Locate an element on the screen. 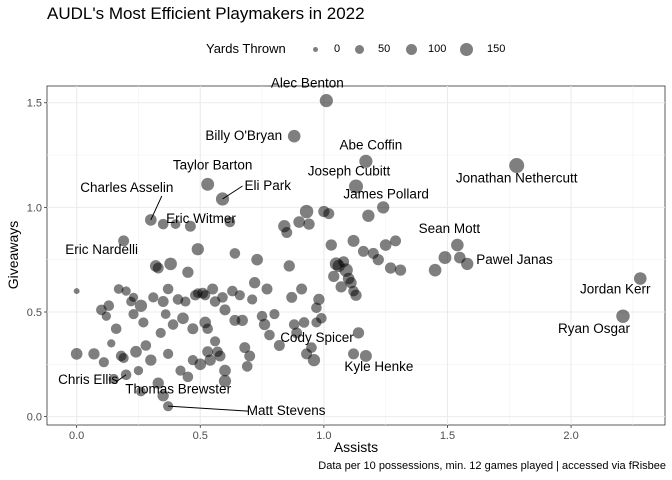 Image resolution: width=672 pixels, height=480 pixels. player-label: Alec Benton is located at coordinates (307, 83).